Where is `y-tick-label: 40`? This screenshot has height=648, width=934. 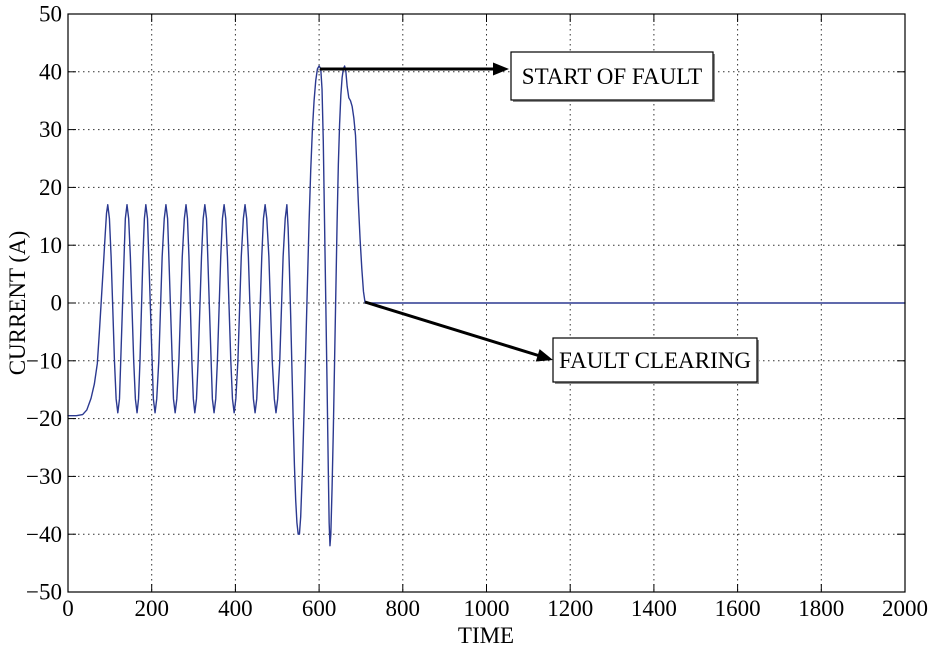 y-tick-label: 40 is located at coordinates (50, 71).